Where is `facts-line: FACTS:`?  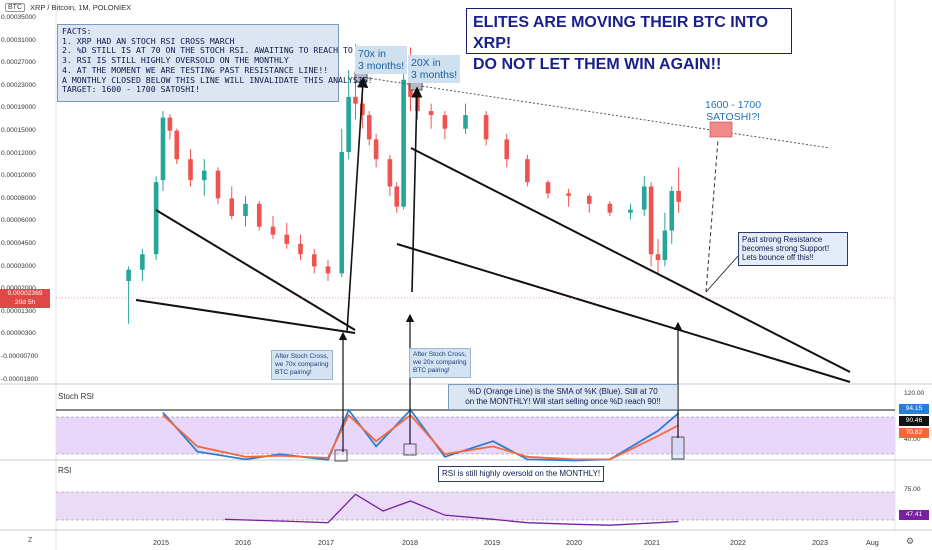 facts-line: FACTS: is located at coordinates (77, 31).